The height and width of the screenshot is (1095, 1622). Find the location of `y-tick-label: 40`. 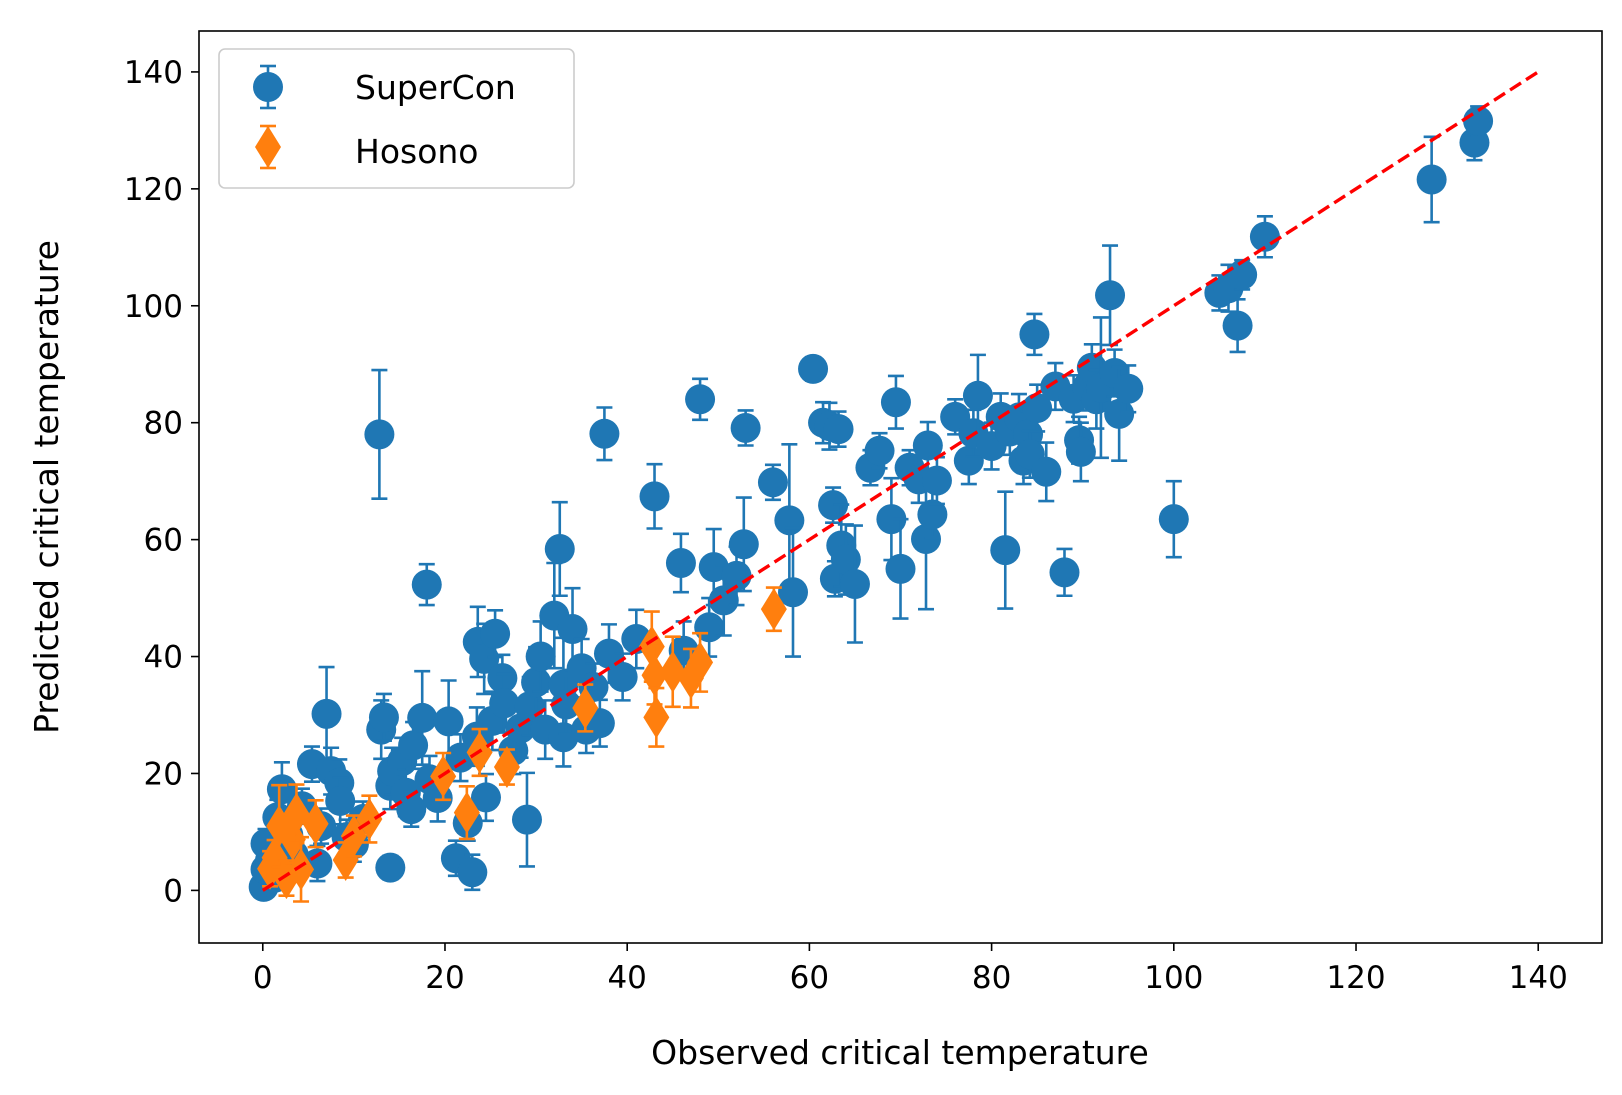

y-tick-label: 40 is located at coordinates (163, 658).